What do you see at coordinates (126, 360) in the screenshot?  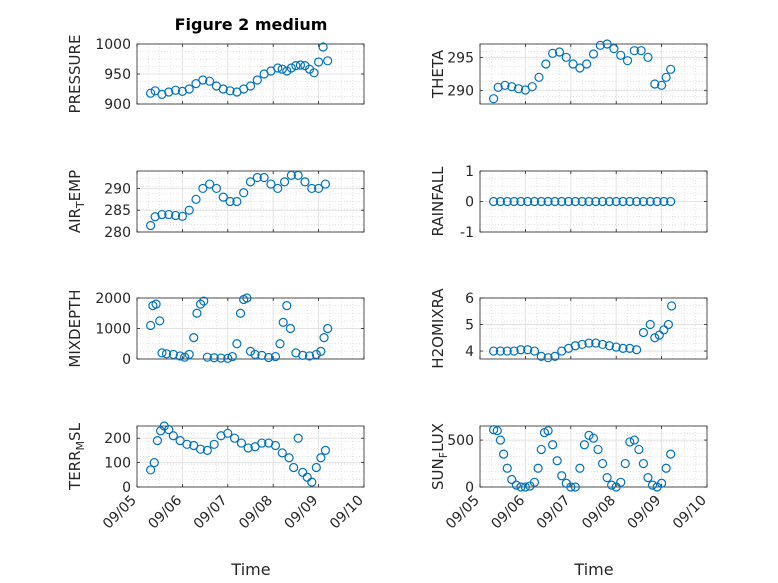 I see `y-tick-label: 0` at bounding box center [126, 360].